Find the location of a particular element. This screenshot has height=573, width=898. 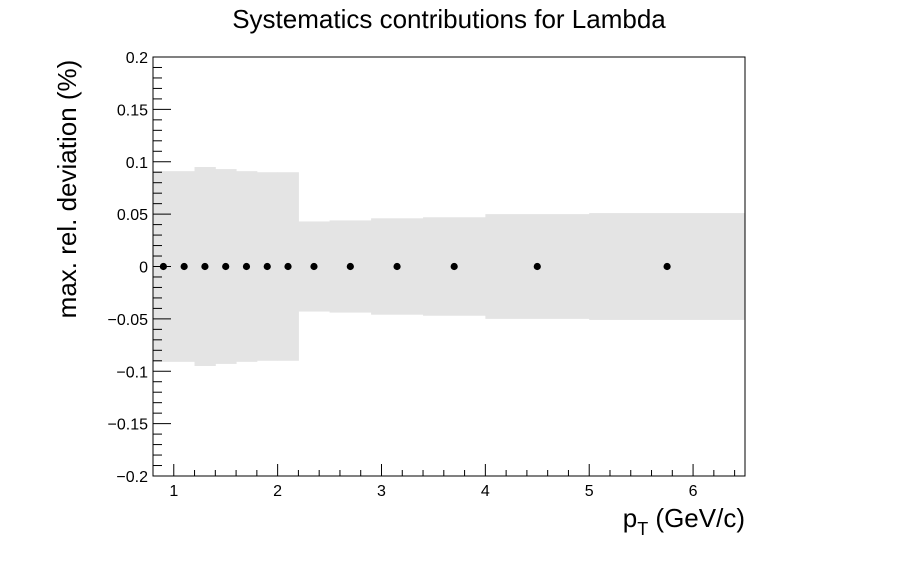

y-tick-label: −0.1 is located at coordinates (132, 372).